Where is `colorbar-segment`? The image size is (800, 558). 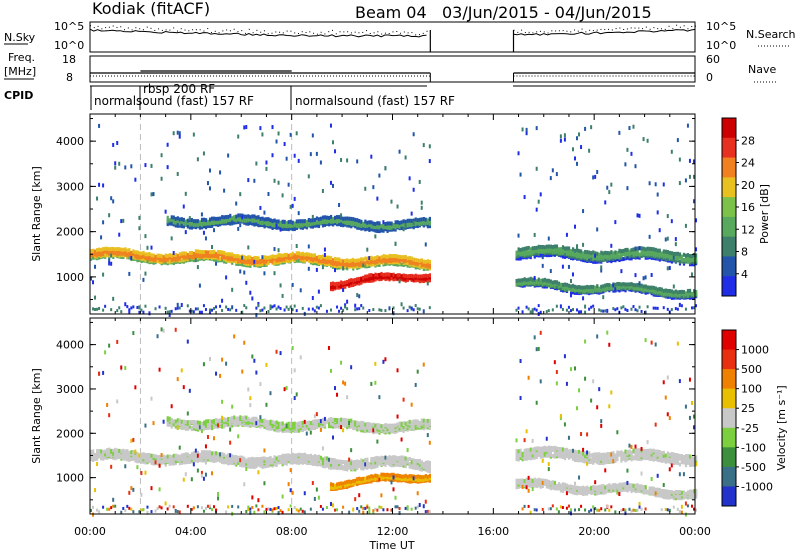 colorbar-segment is located at coordinates (729, 187).